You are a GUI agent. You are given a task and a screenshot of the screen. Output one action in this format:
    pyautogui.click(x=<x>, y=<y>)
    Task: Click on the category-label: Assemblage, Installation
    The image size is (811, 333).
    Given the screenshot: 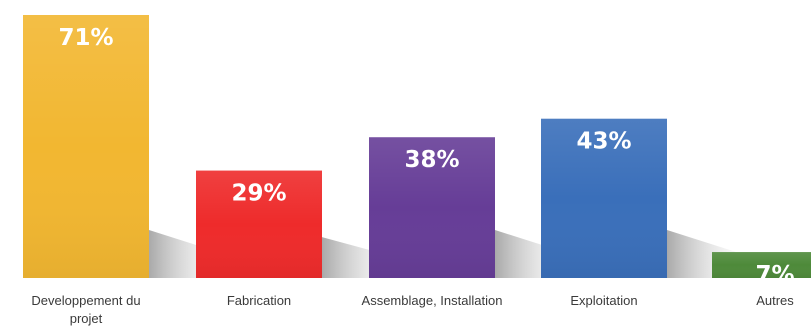 What is the action you would take?
    pyautogui.click(x=432, y=300)
    